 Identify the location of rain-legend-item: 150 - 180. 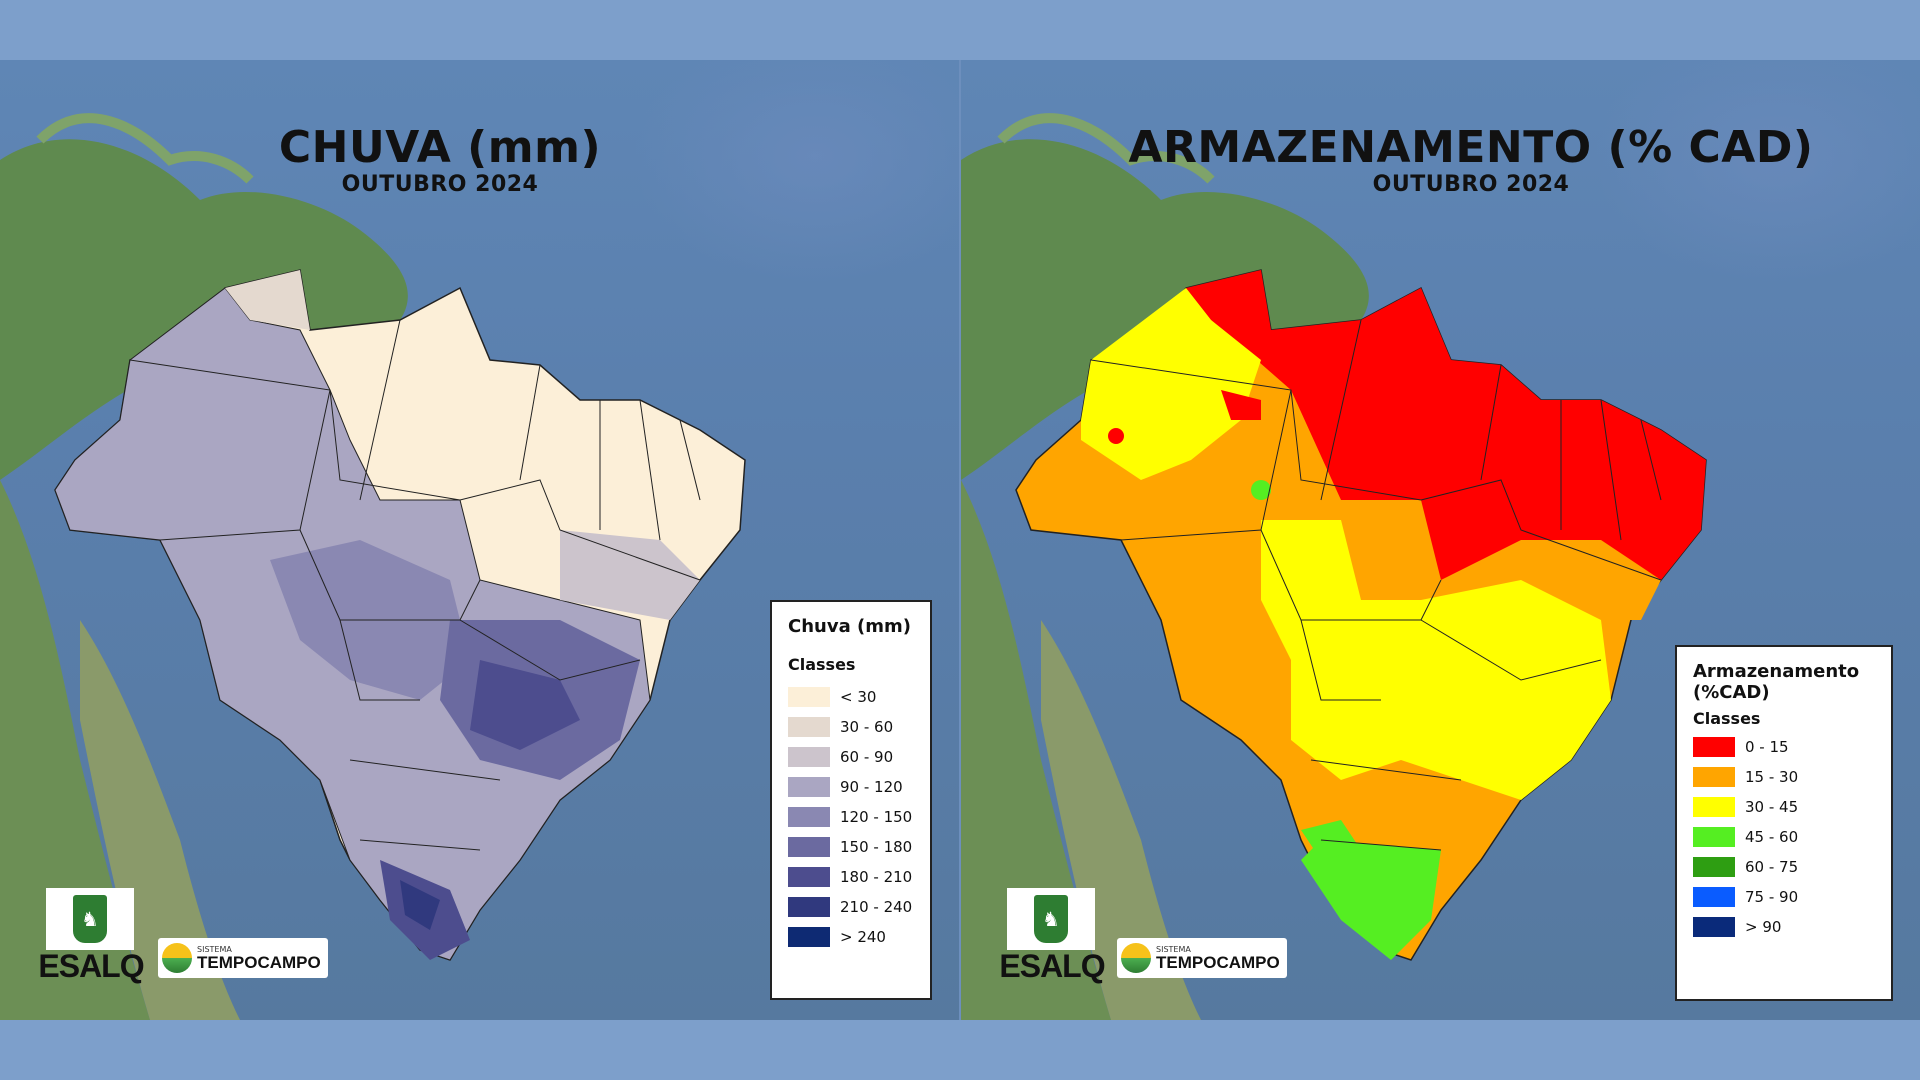
(852, 847).